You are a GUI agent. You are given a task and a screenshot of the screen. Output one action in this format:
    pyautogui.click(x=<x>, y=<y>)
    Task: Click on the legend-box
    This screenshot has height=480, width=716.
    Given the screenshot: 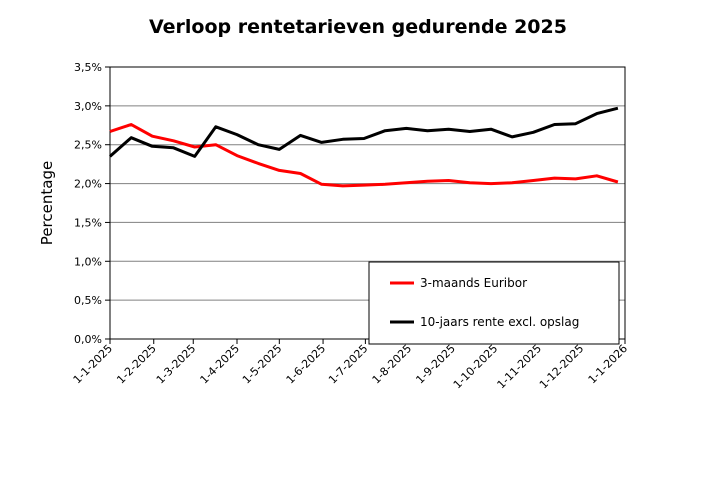 What is the action you would take?
    pyautogui.click(x=494, y=303)
    